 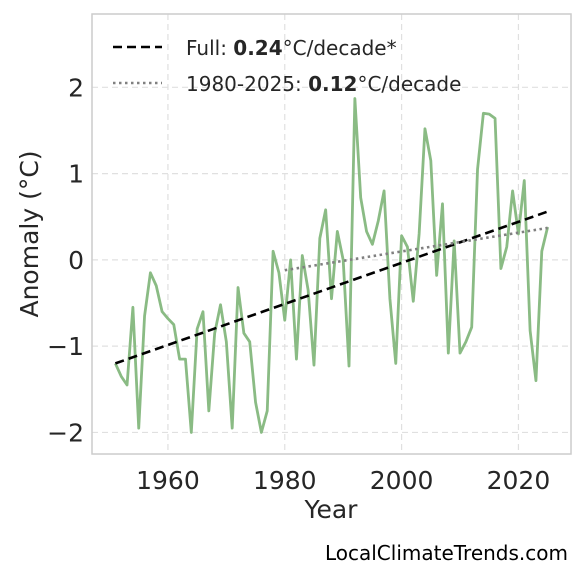 What do you see at coordinates (247, 84) in the screenshot?
I see `legend-recent-prefix: 1980-2025:` at bounding box center [247, 84].